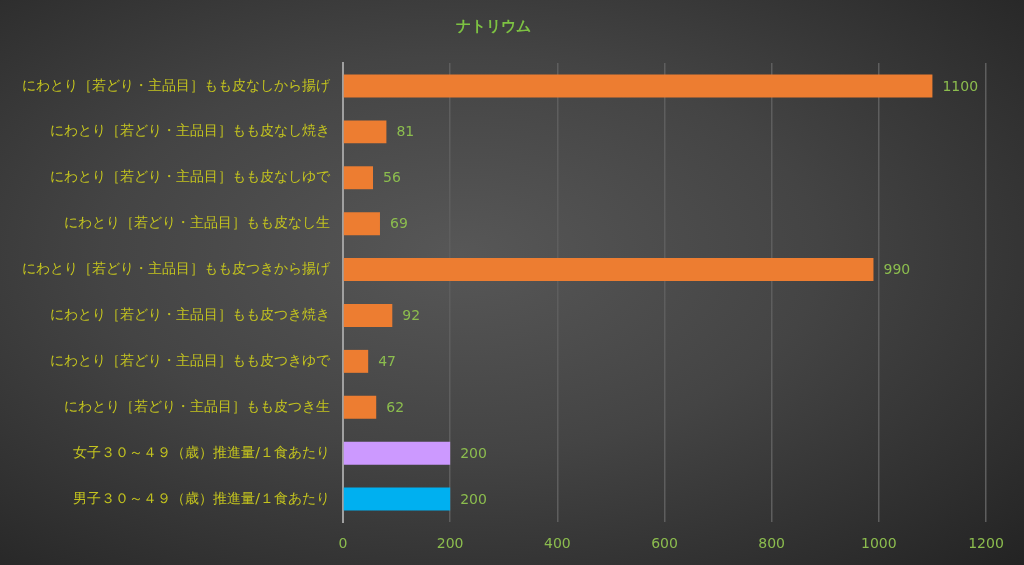 This screenshot has height=565, width=1024. What do you see at coordinates (398, 223) in the screenshot?
I see `data-label: 69` at bounding box center [398, 223].